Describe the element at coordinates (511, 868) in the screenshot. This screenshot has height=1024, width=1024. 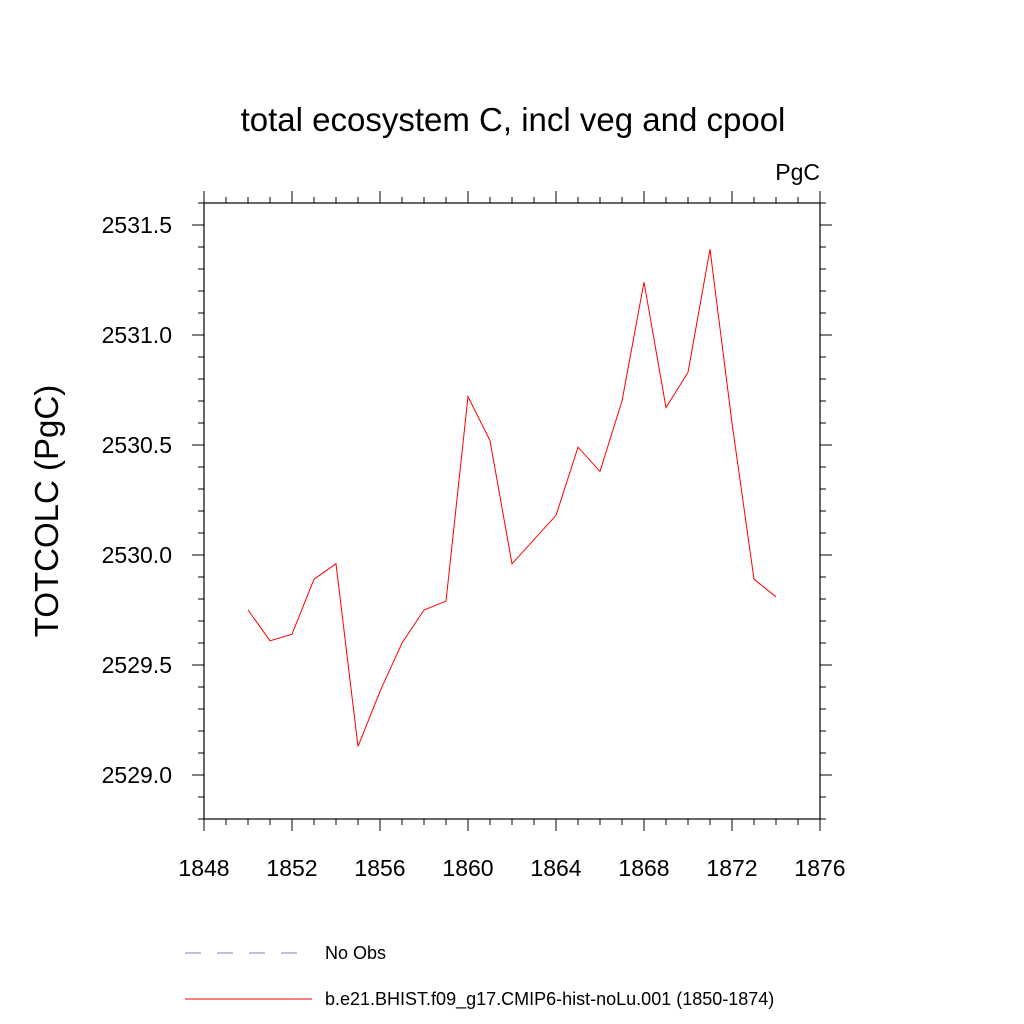
I see `x-tick-labels: 1848 1852 1856 1860 1864 1868 1872 1876` at that location.